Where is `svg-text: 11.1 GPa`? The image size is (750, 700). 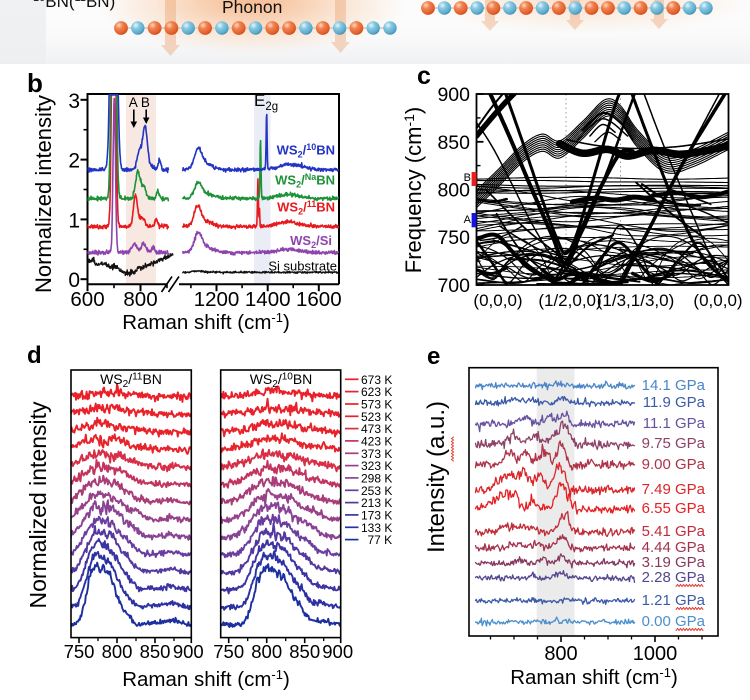 svg-text: 11.1 GPa is located at coordinates (674, 423).